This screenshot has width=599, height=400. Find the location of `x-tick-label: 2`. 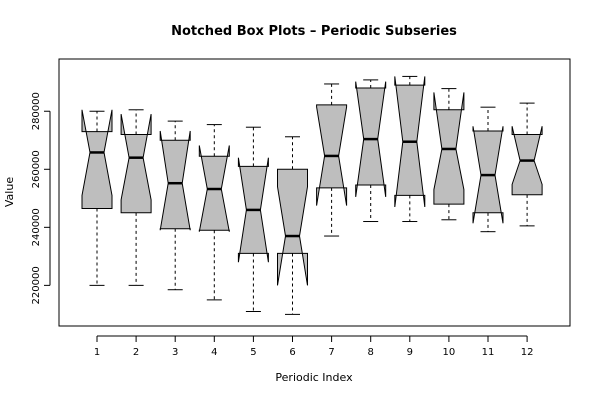

x-tick-label: 2 is located at coordinates (136, 352).